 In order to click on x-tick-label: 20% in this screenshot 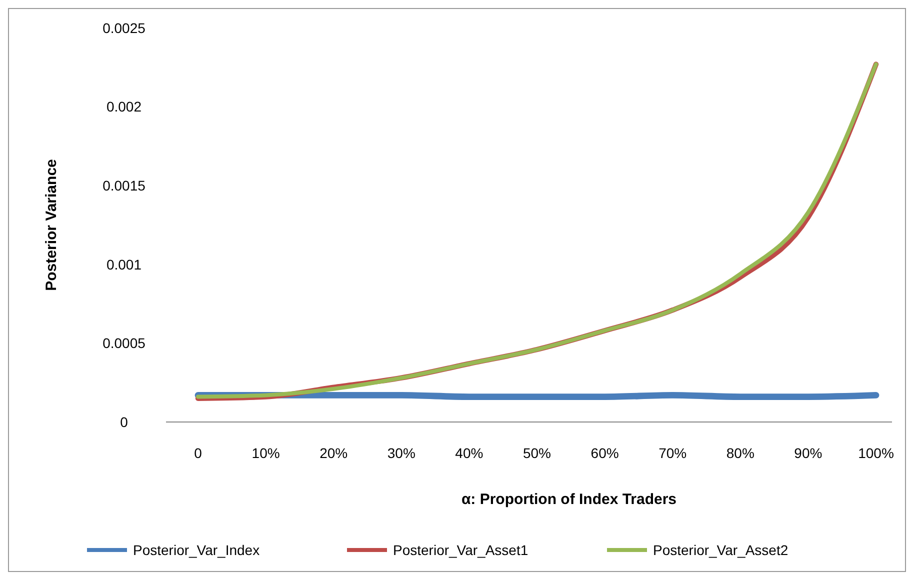, I will do `click(334, 453)`.